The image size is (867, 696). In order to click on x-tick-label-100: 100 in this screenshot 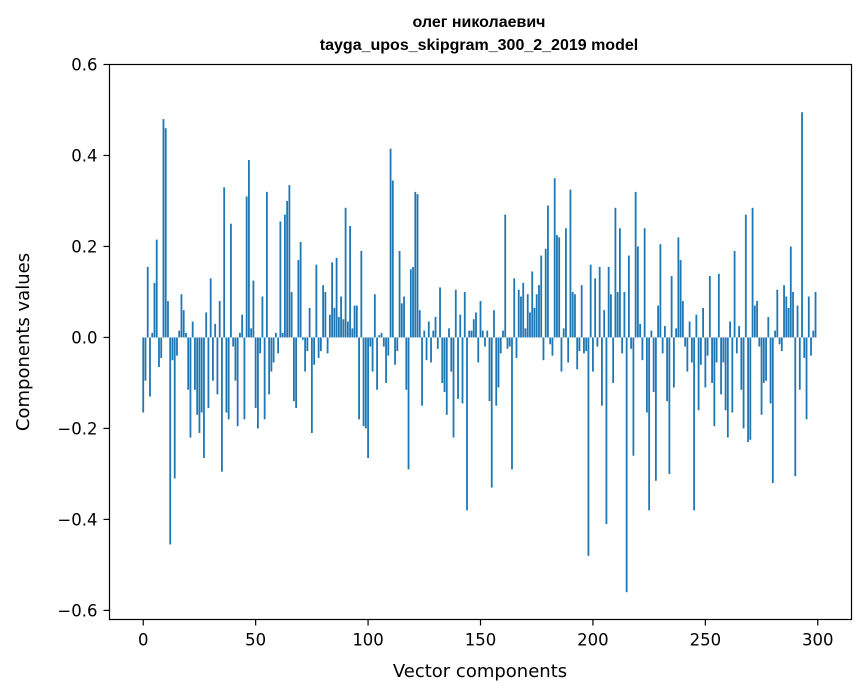, I will do `click(368, 640)`.